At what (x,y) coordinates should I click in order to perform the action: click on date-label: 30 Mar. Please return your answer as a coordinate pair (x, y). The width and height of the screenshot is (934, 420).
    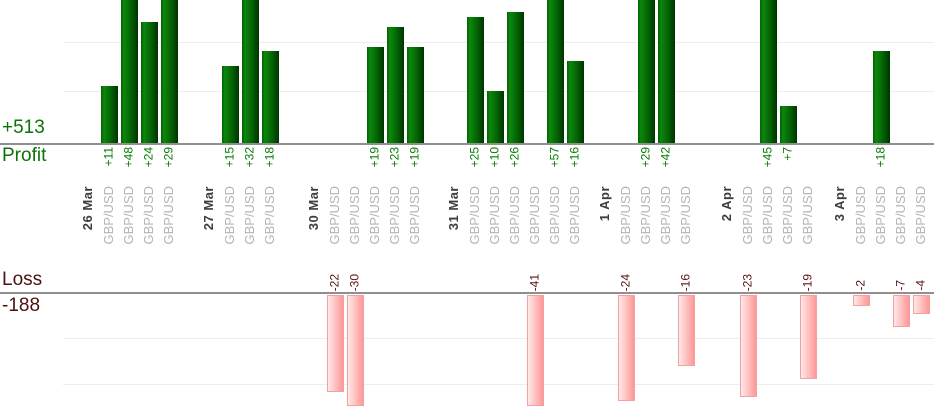
    Looking at the image, I should click on (313, 208).